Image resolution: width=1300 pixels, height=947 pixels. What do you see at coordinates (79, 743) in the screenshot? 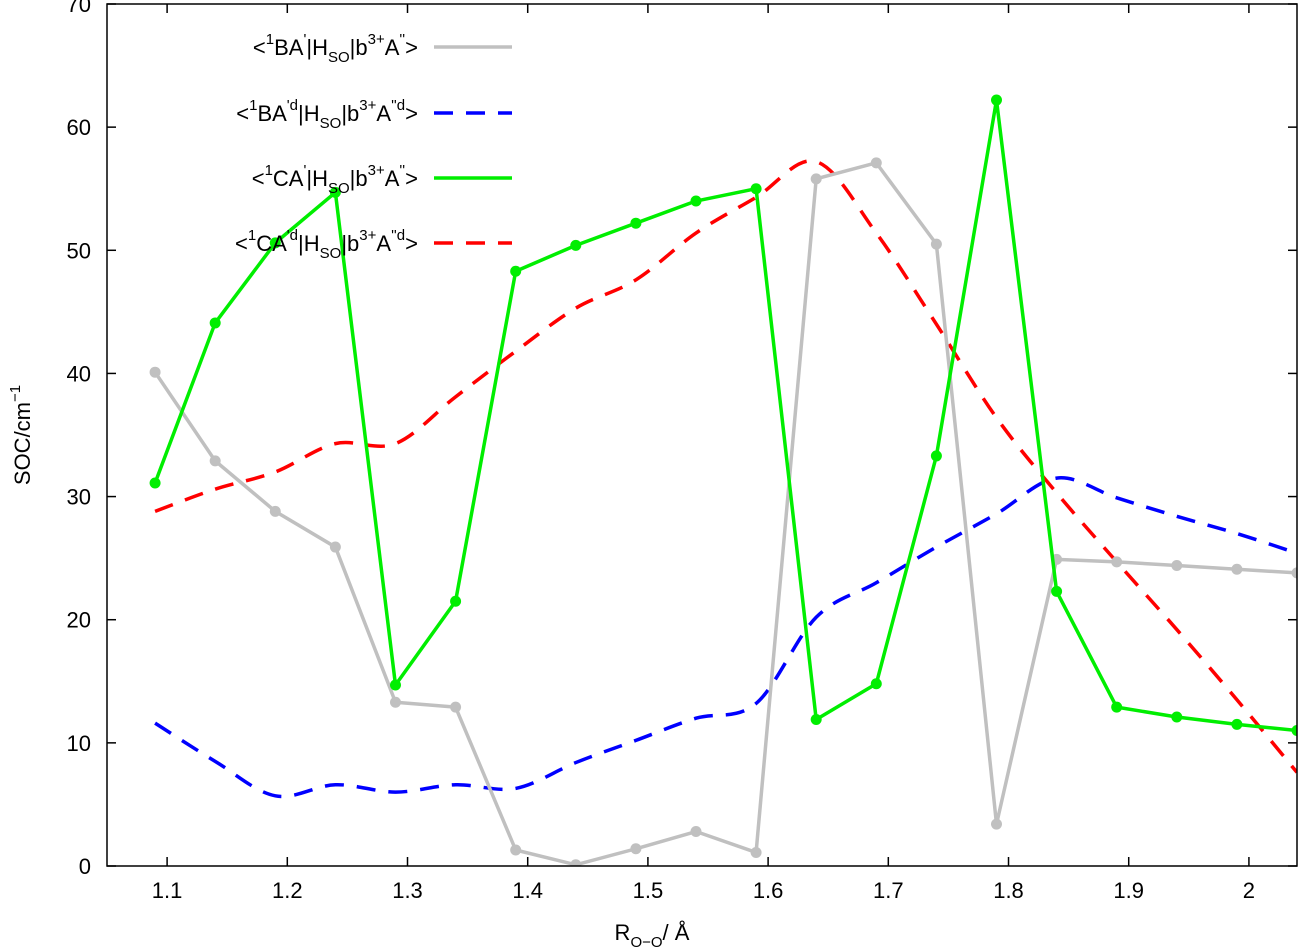
I see `y-tick-label: 10` at bounding box center [79, 743].